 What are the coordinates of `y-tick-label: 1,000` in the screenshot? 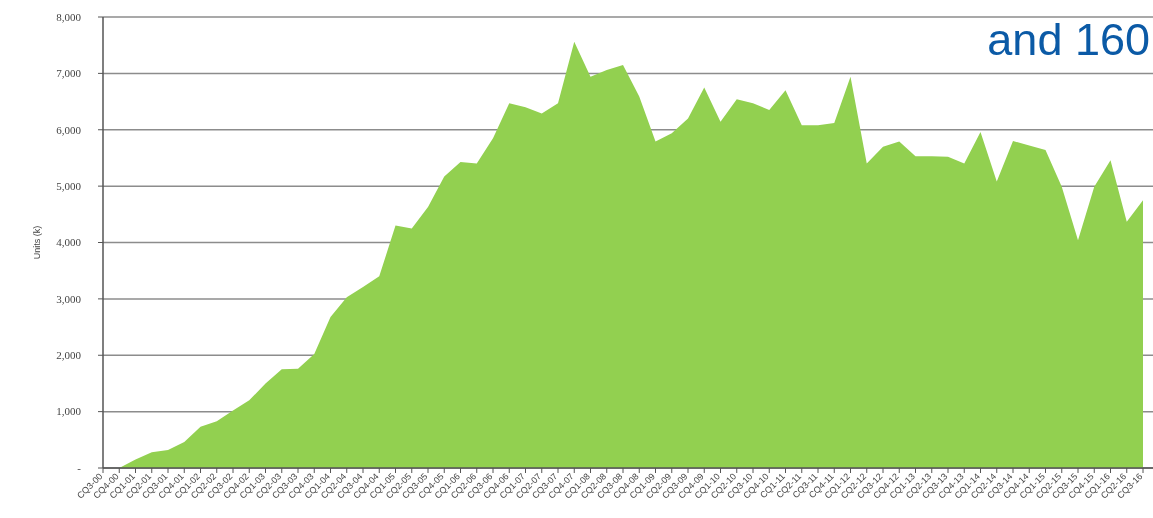 It's located at (69, 411).